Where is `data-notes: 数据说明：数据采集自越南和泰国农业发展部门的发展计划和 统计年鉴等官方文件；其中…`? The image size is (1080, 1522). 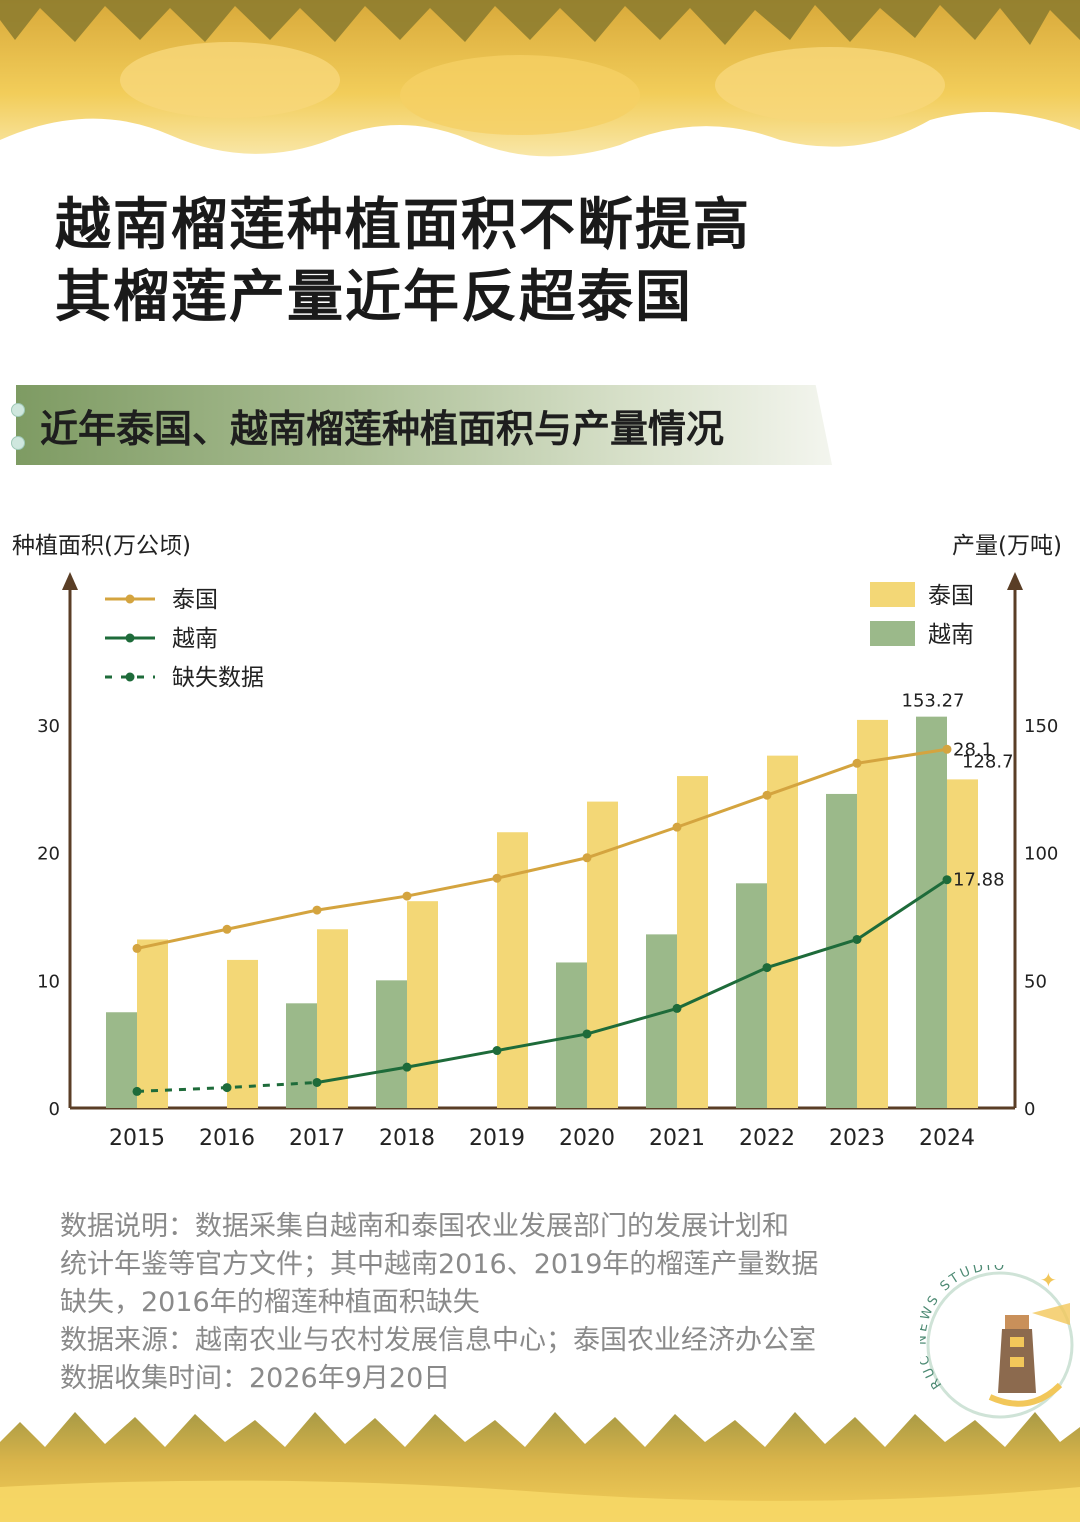 data-notes: 数据说明：数据采集自越南和泰国农业发展部门的发展计划和 统计年鉴等官方文件；其中… is located at coordinates (490, 1303).